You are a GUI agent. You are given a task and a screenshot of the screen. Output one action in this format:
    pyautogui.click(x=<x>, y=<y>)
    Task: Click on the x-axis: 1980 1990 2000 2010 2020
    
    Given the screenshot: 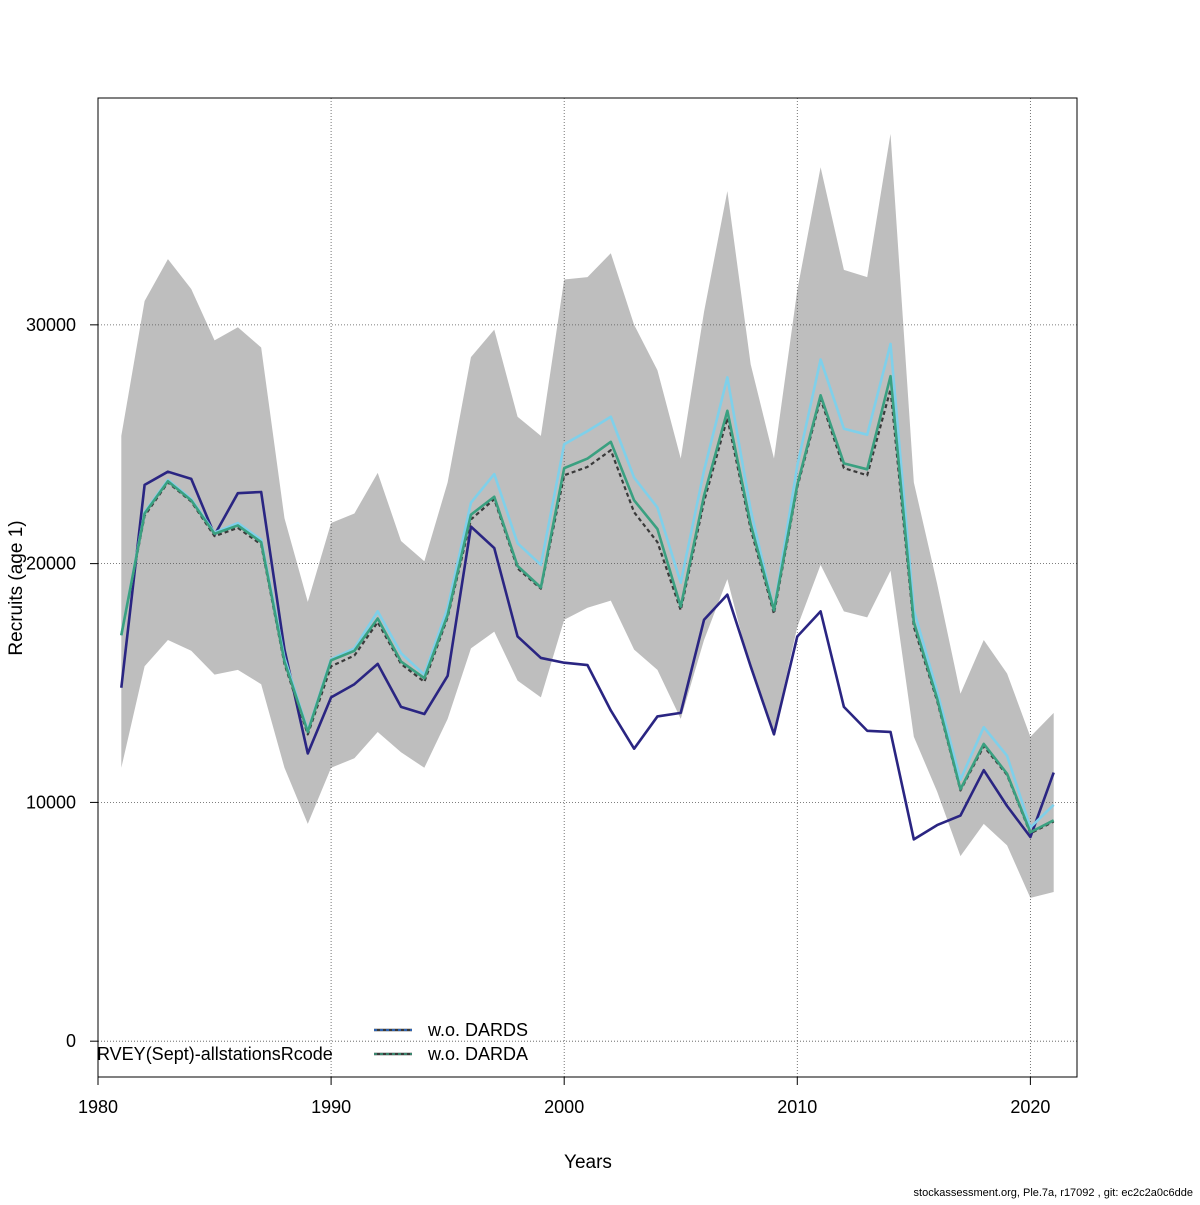 What is the action you would take?
    pyautogui.click(x=564, y=1097)
    